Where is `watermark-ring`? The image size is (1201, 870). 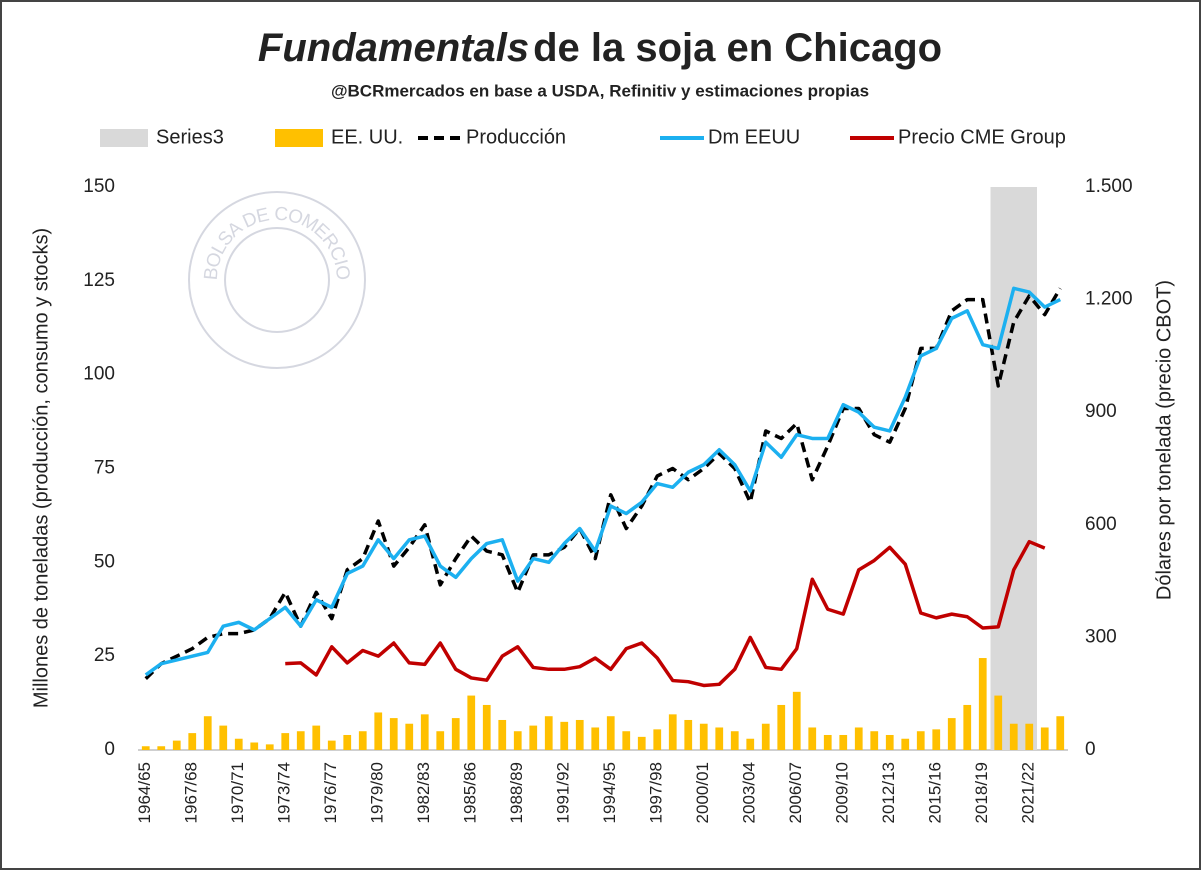
watermark-ring is located at coordinates (277, 280).